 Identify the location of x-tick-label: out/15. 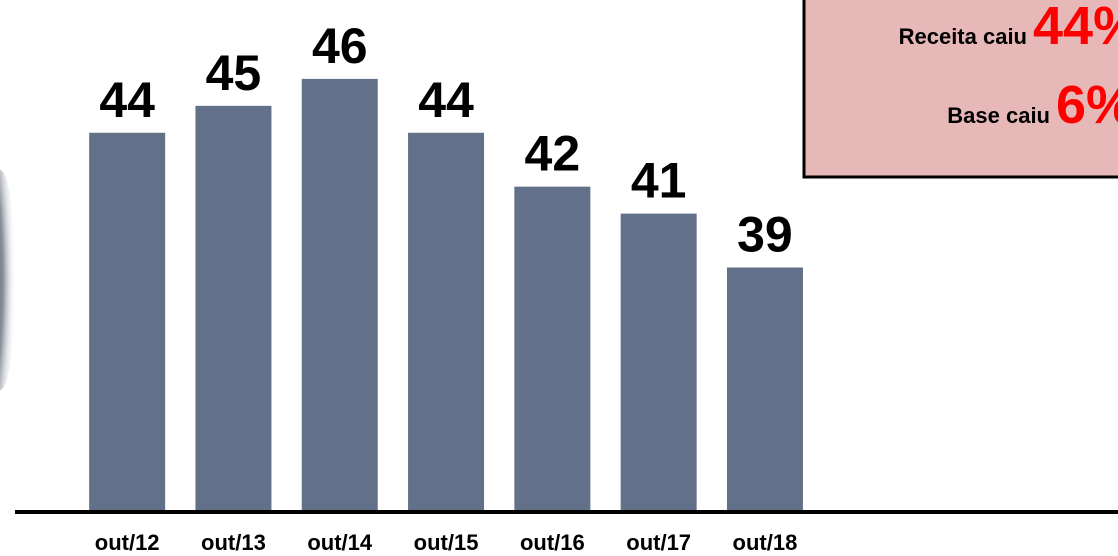
(446, 542).